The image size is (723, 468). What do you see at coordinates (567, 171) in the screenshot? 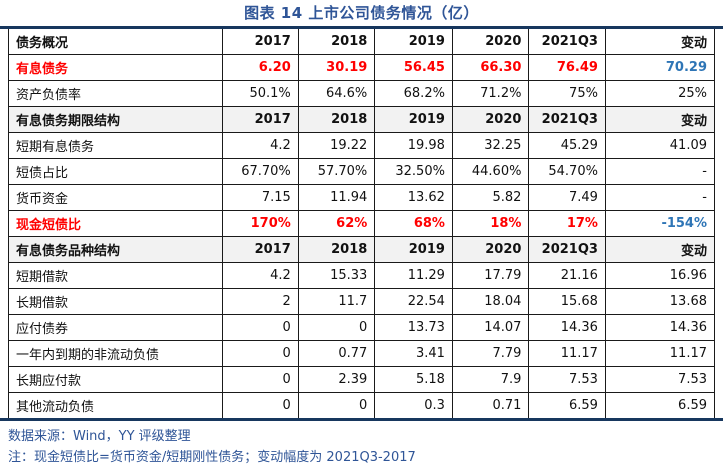
I see `value-cell: 54.70%` at bounding box center [567, 171].